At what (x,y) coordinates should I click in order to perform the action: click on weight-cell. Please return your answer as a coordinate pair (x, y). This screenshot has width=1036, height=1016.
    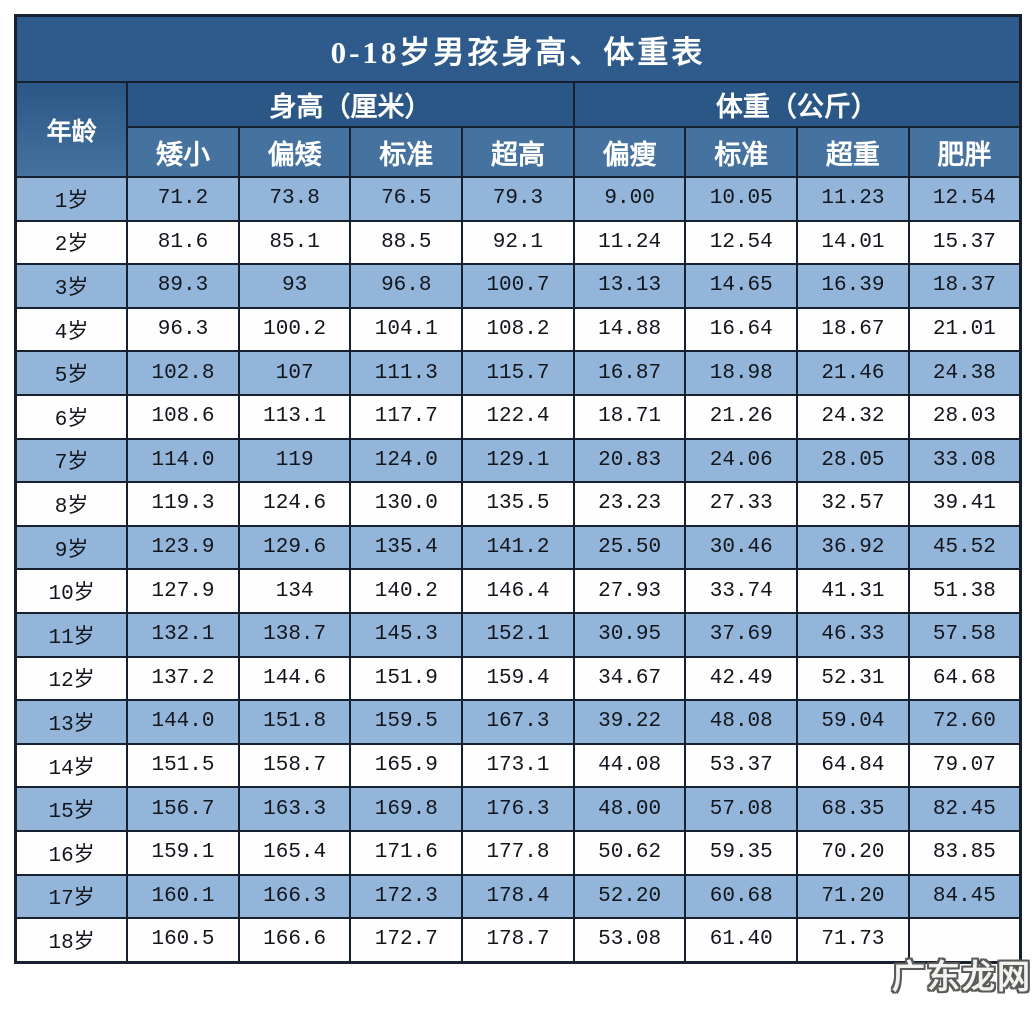
    Looking at the image, I should click on (964, 940).